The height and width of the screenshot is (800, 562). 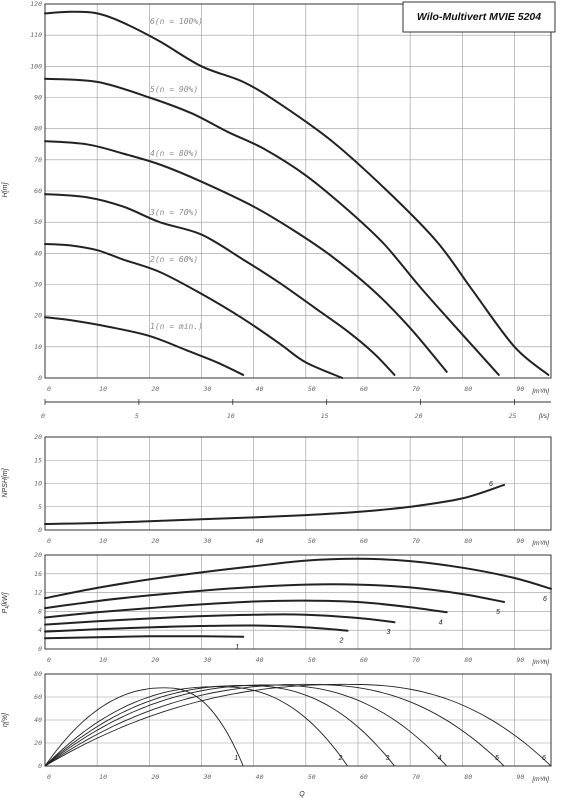 I want to click on y-axis-label: η[%], so click(x=5, y=719).